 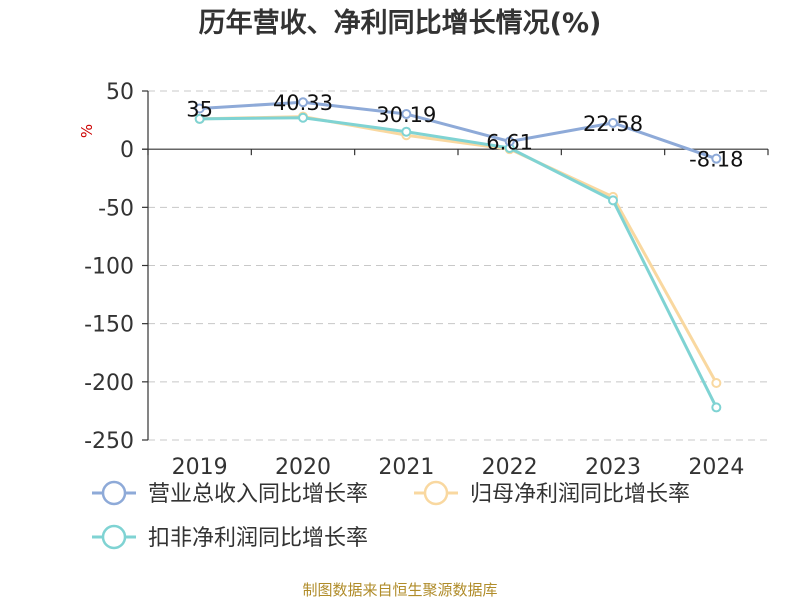 I want to click on legend-label: 归母净利润同比增长率, so click(x=580, y=494).